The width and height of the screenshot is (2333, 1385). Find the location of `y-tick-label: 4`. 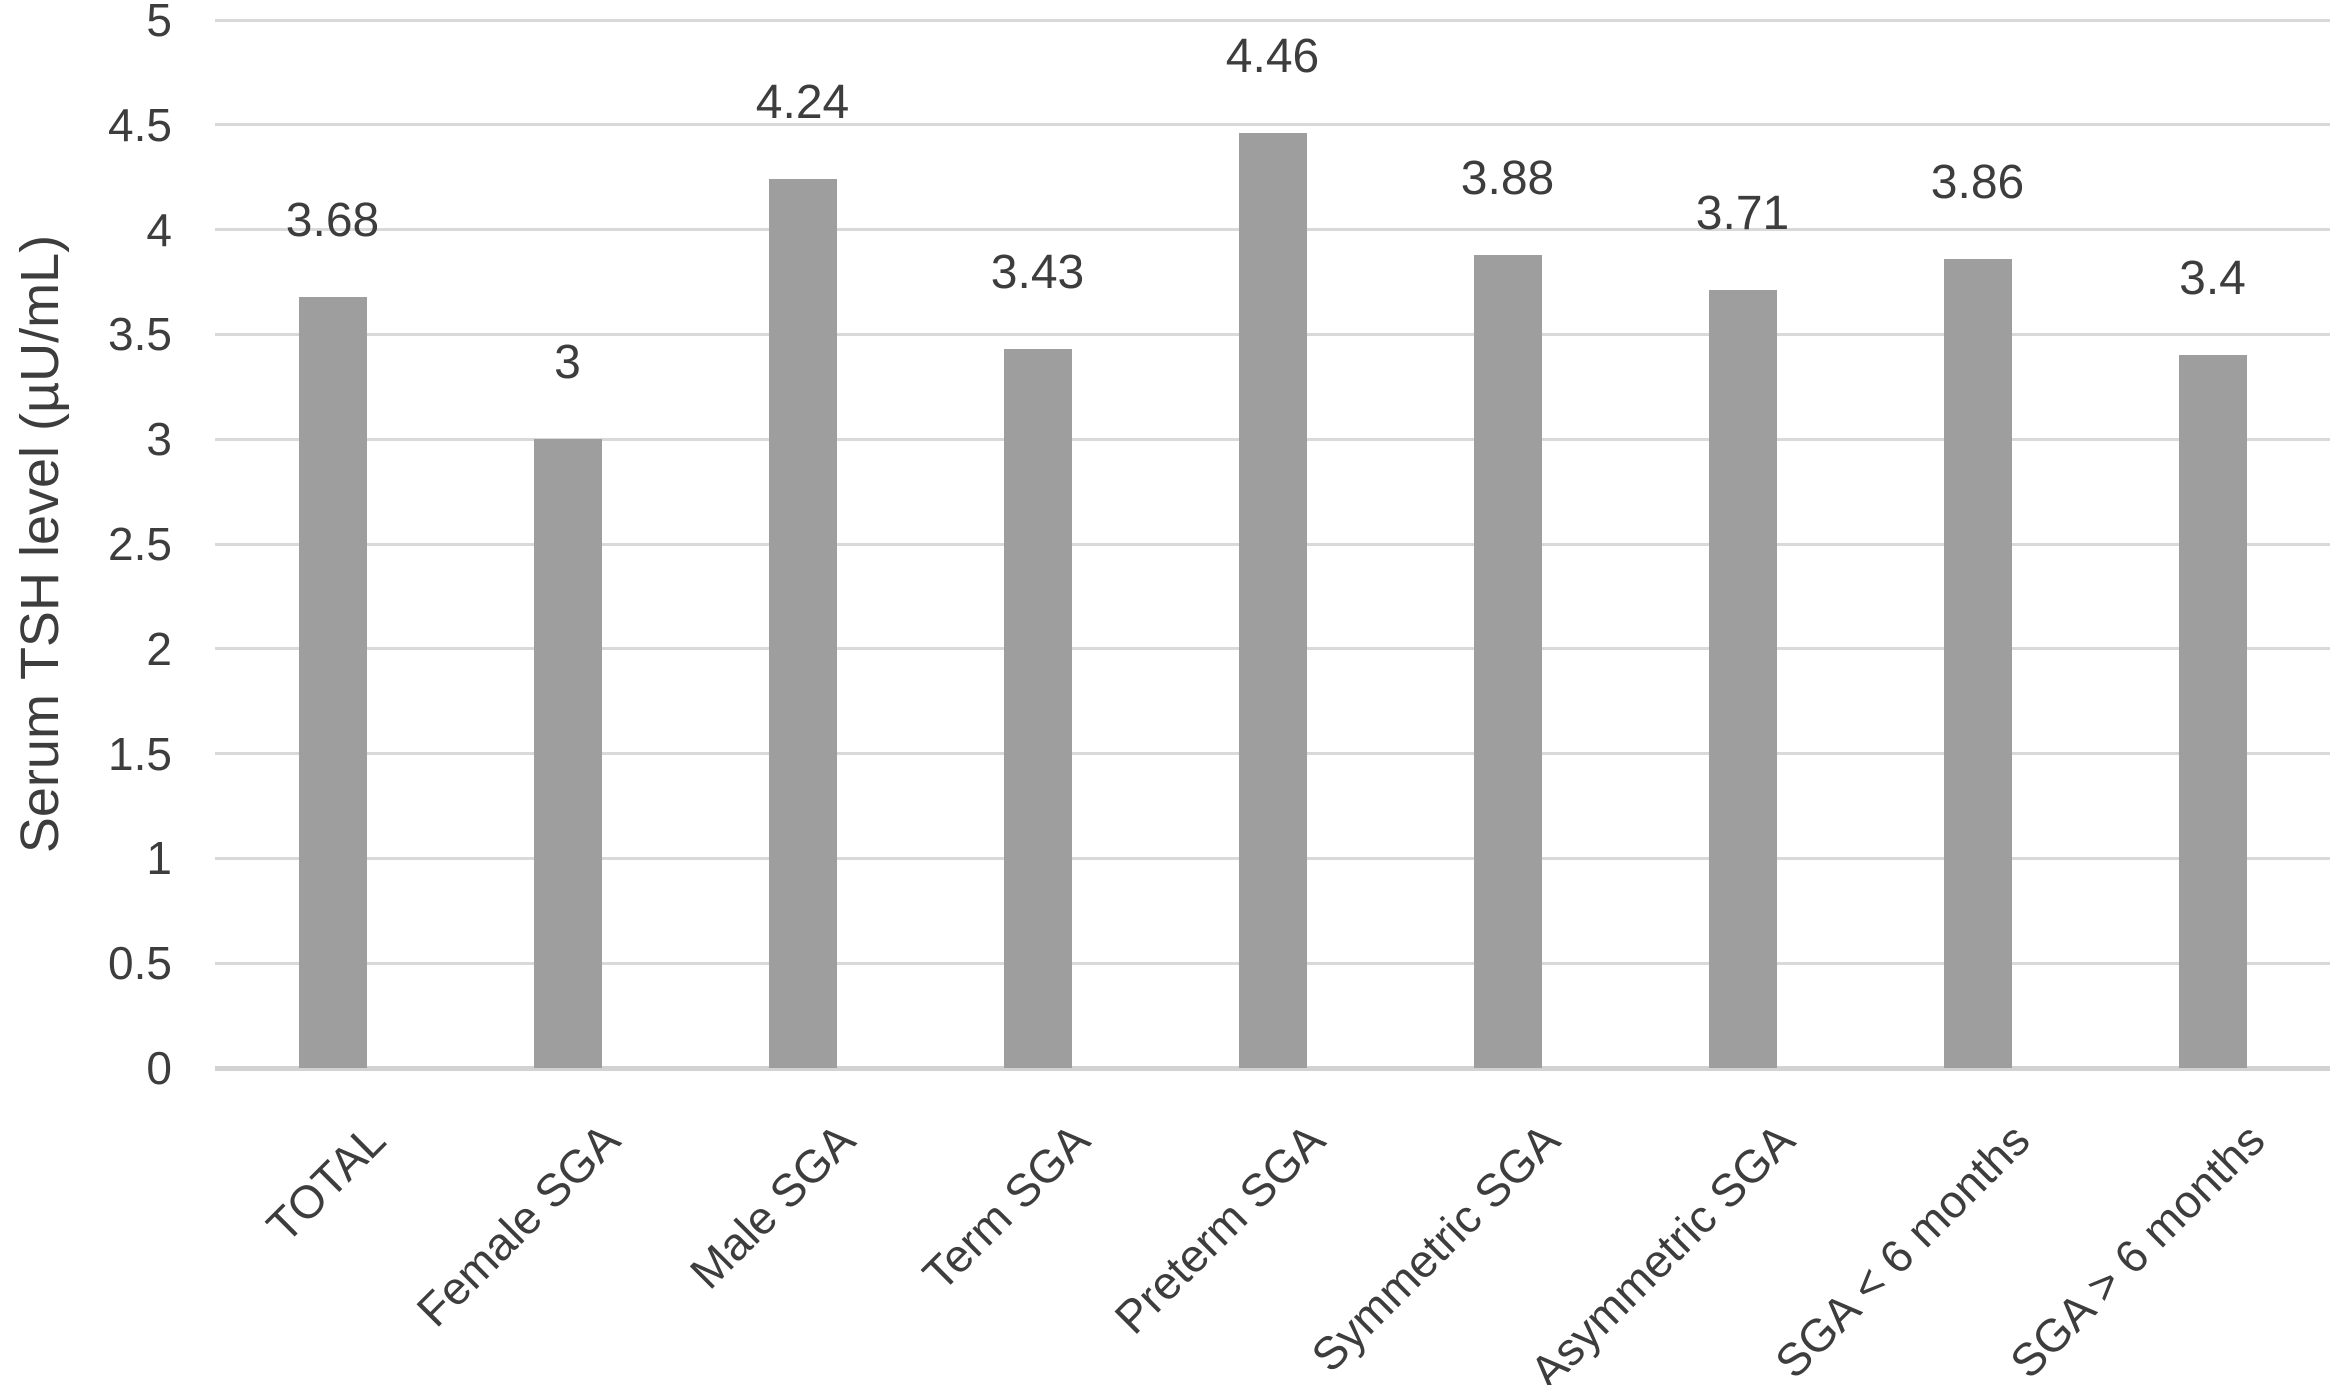

y-tick-label: 4 is located at coordinates (159, 229).